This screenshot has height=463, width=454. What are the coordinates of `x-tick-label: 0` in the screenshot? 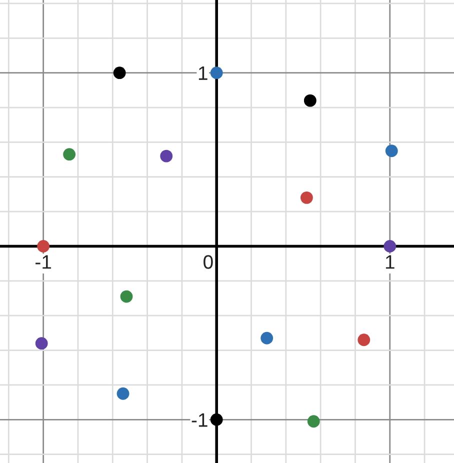 It's located at (208, 262).